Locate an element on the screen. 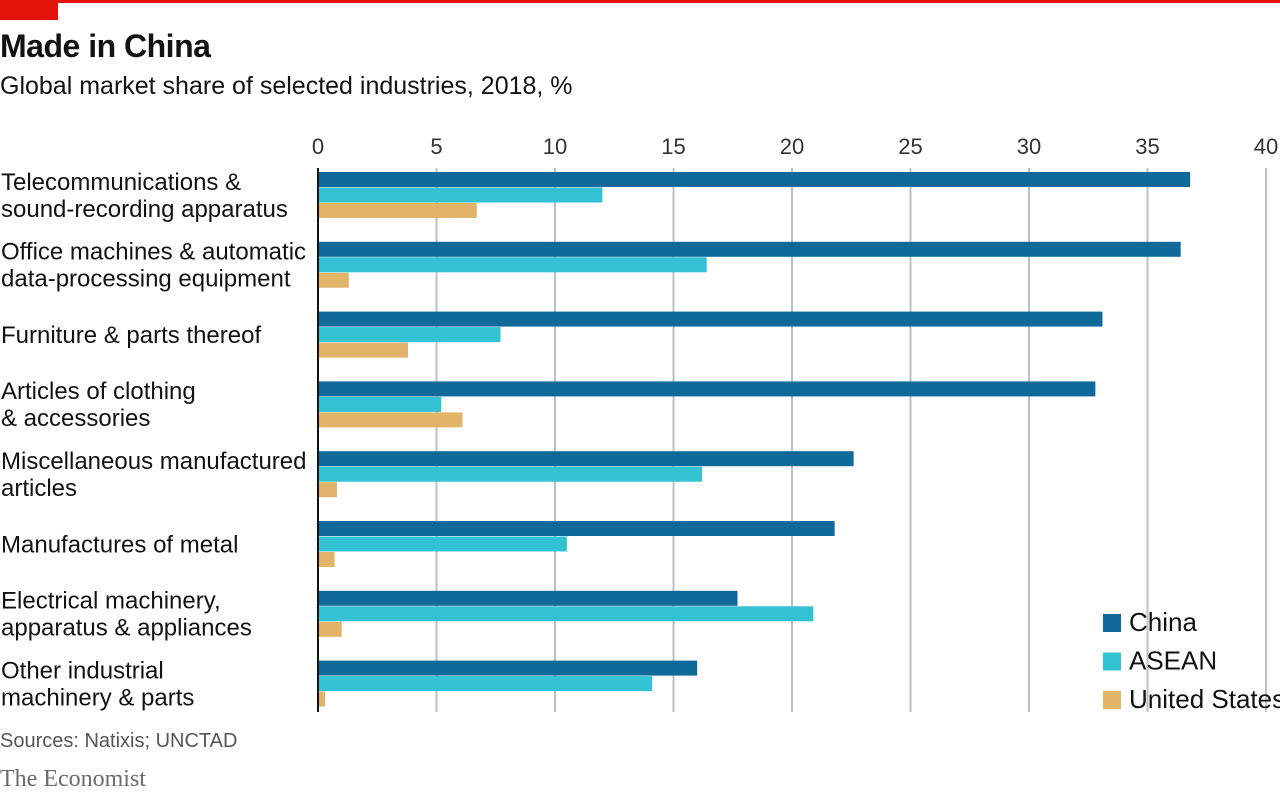  top-rule is located at coordinates (640, 1).